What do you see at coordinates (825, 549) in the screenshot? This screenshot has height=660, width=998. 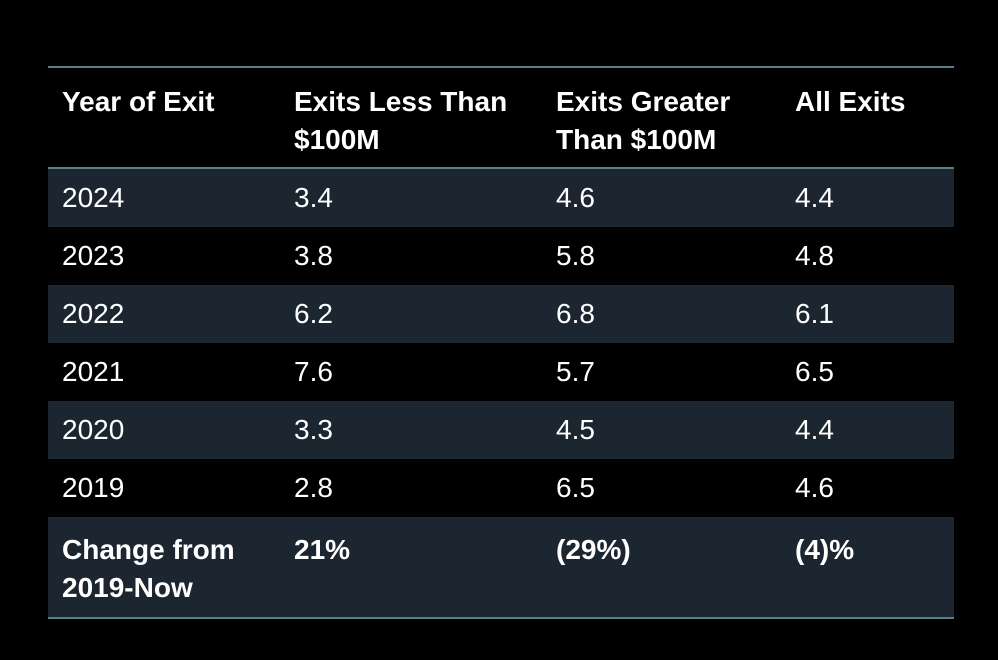 I see `change-all-exits-cell: (4)%` at bounding box center [825, 549].